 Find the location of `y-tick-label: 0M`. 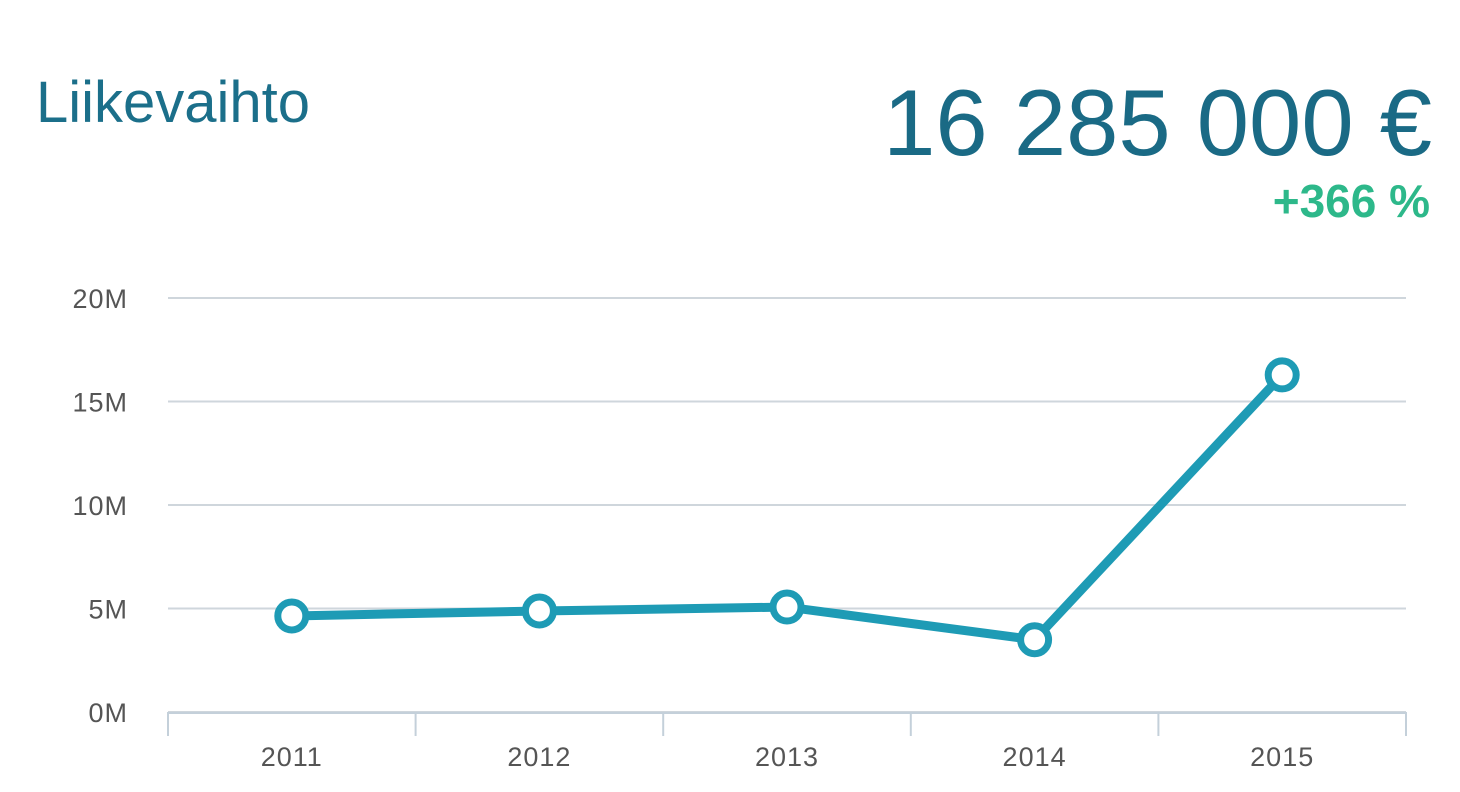

y-tick-label: 0M is located at coordinates (108, 713).